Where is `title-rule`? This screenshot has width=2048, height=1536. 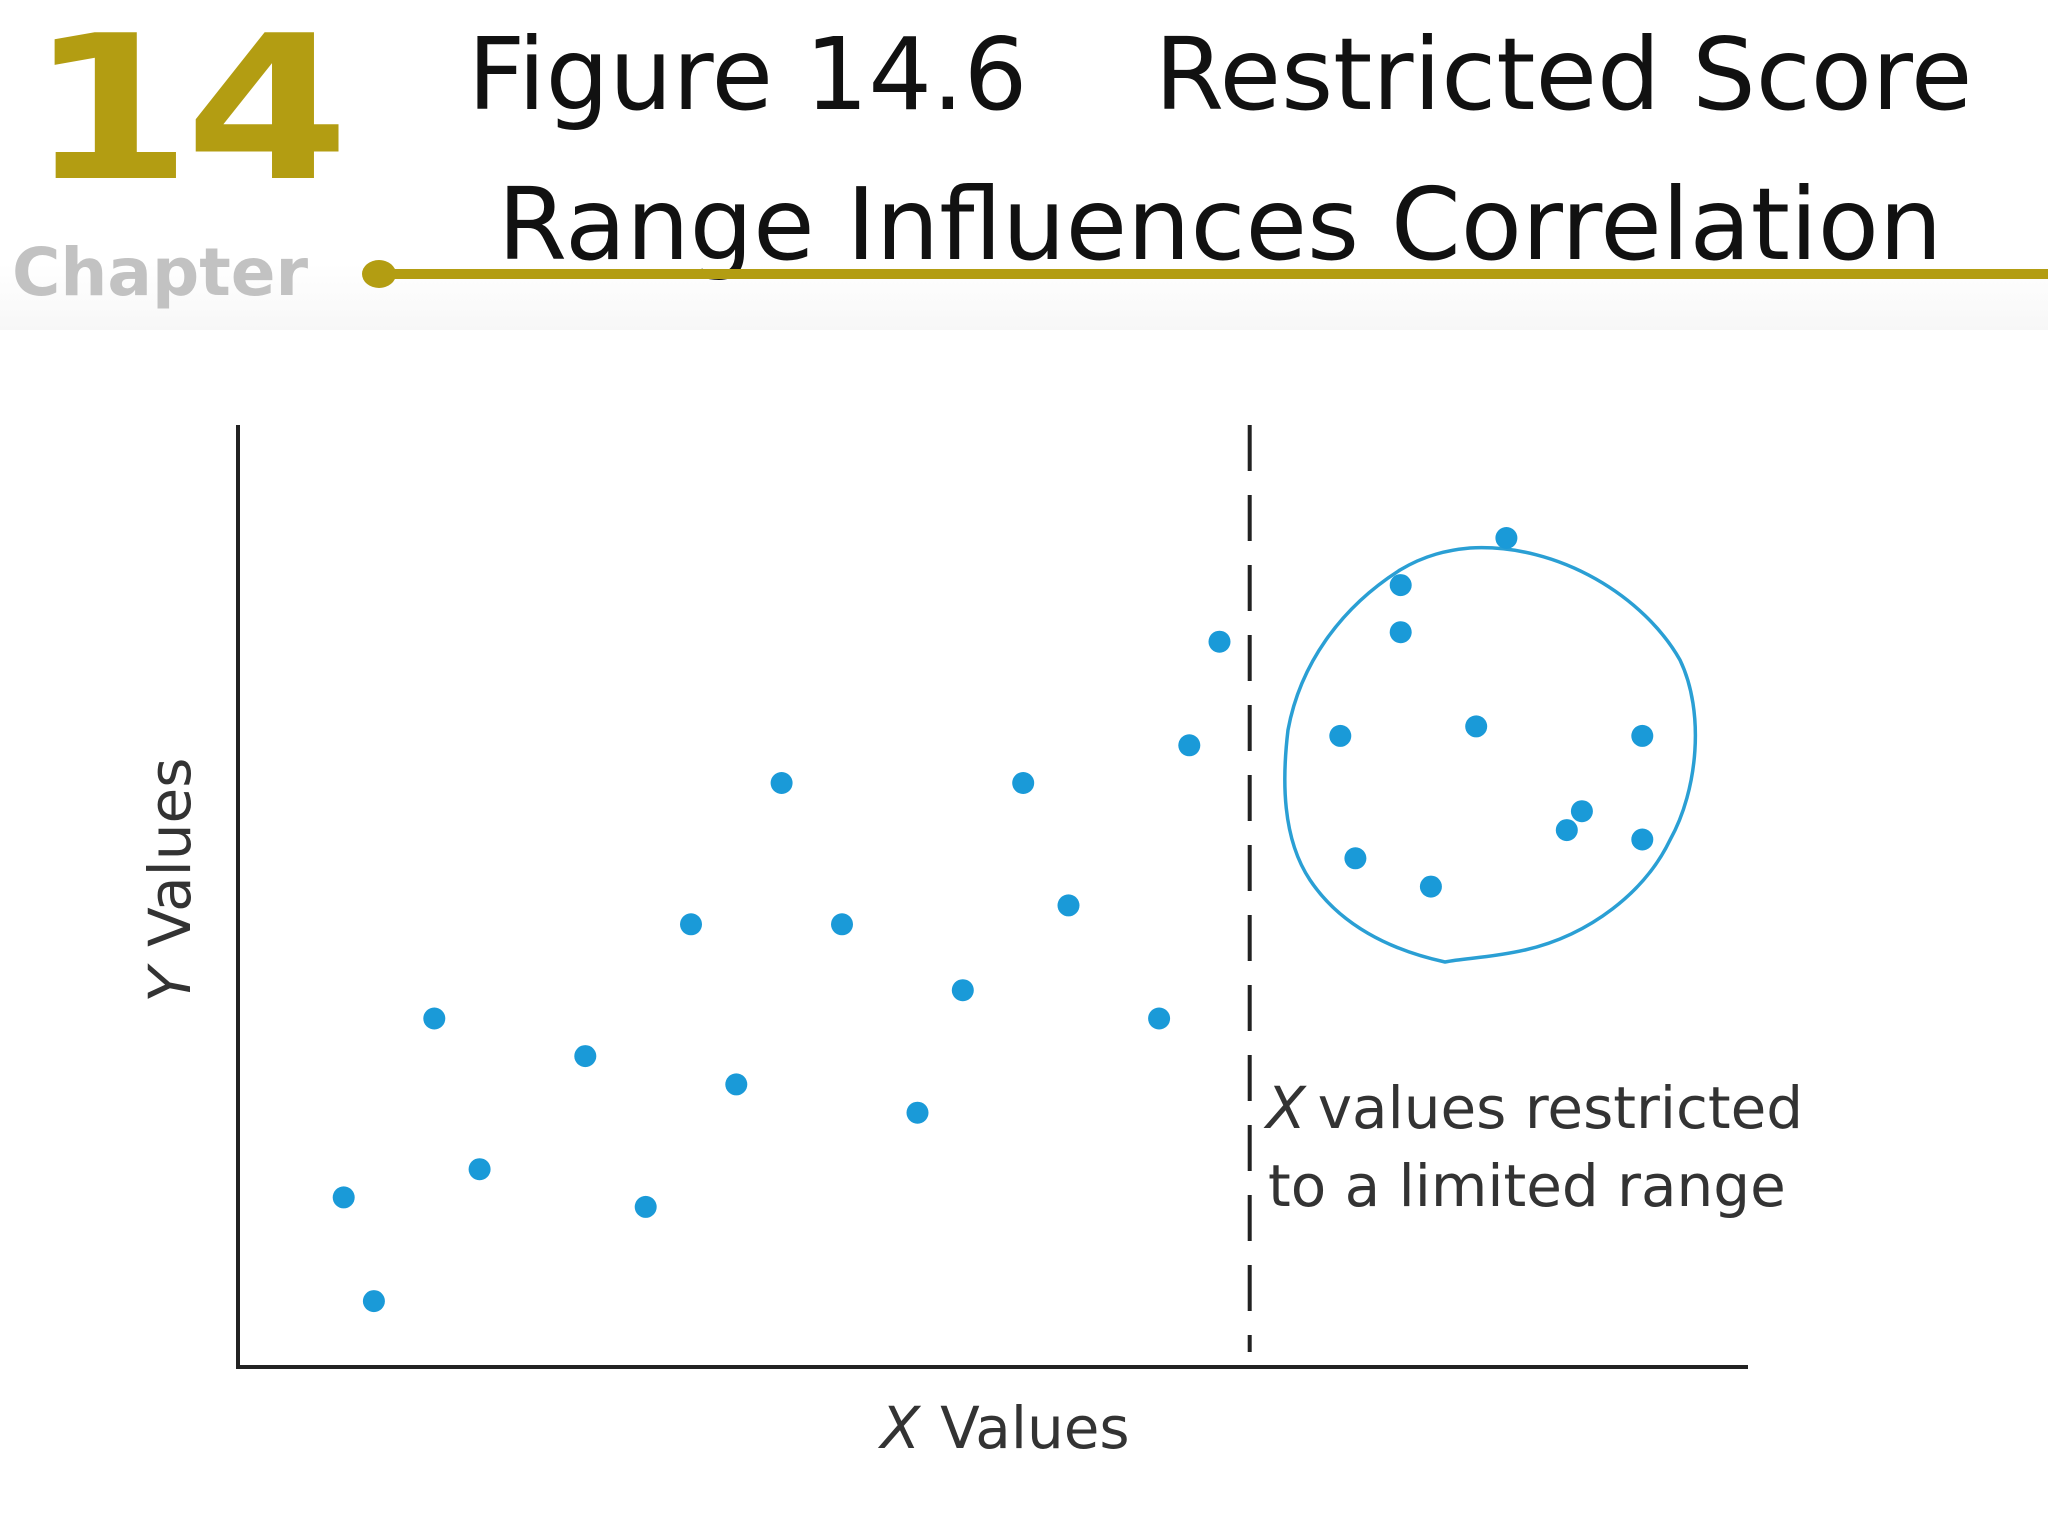 title-rule is located at coordinates (1214, 274).